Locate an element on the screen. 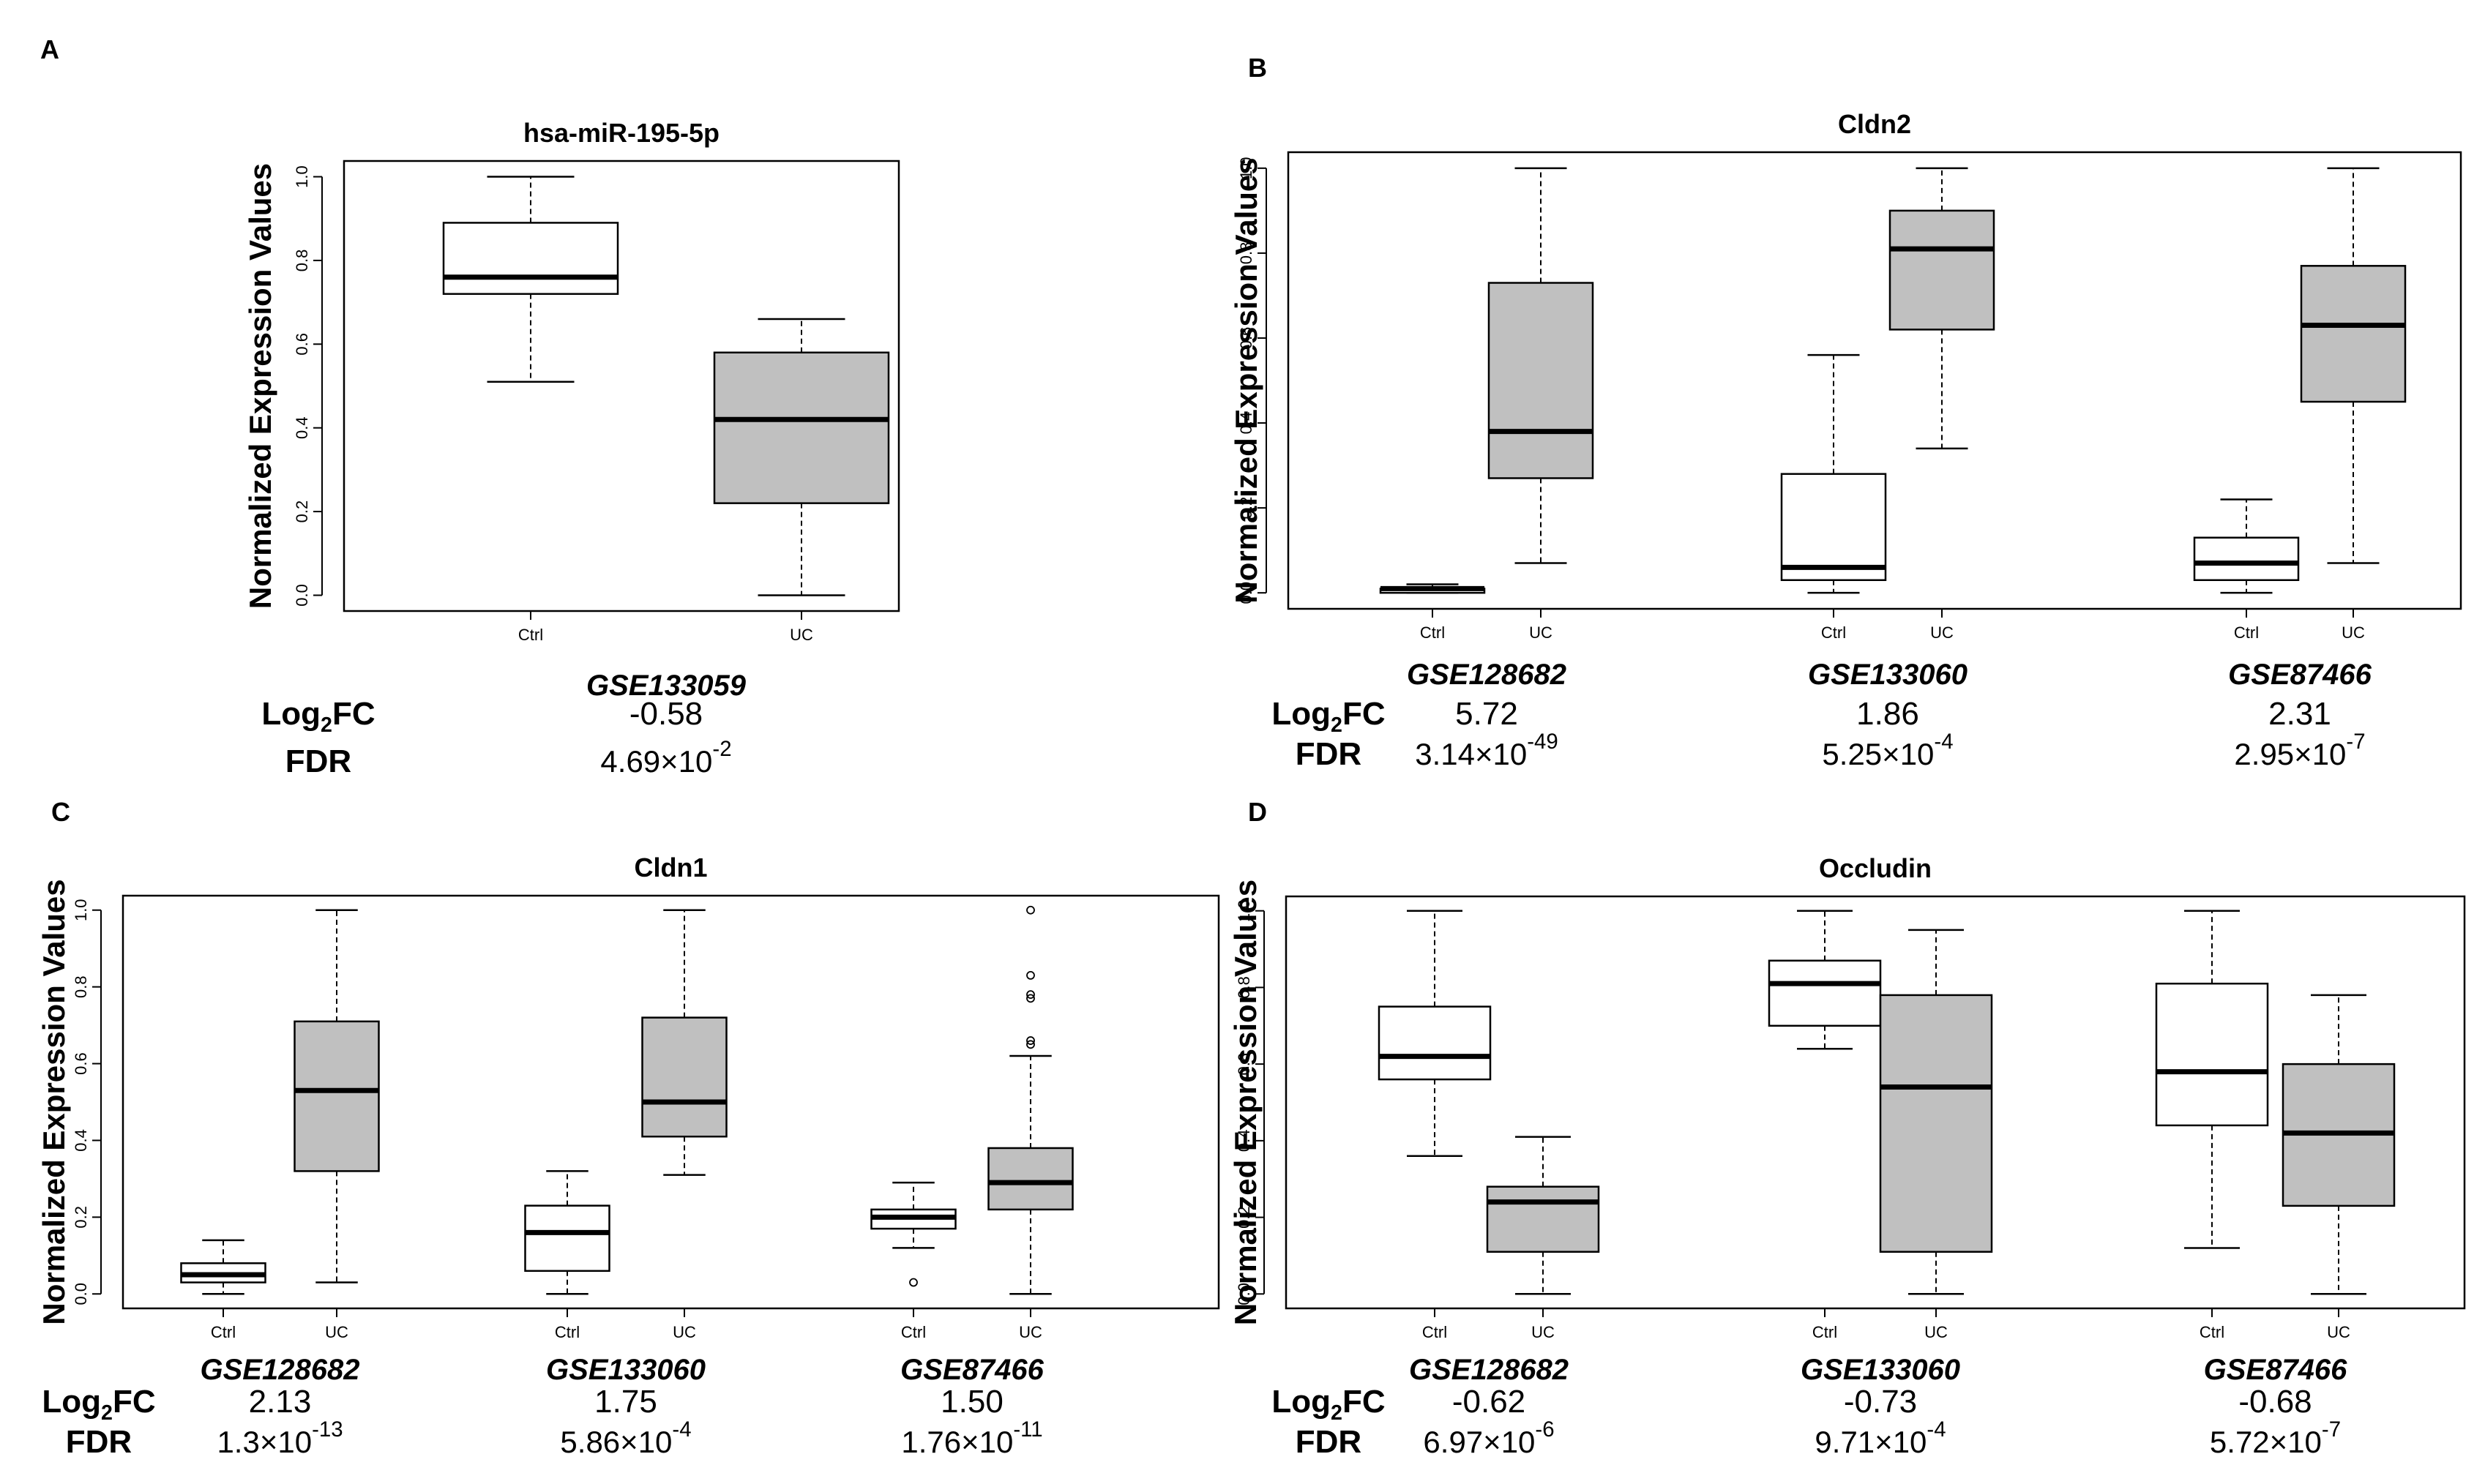 The image size is (2485, 1484). fdr-value: 1.3×10⁻¹³ is located at coordinates (280, 1438).